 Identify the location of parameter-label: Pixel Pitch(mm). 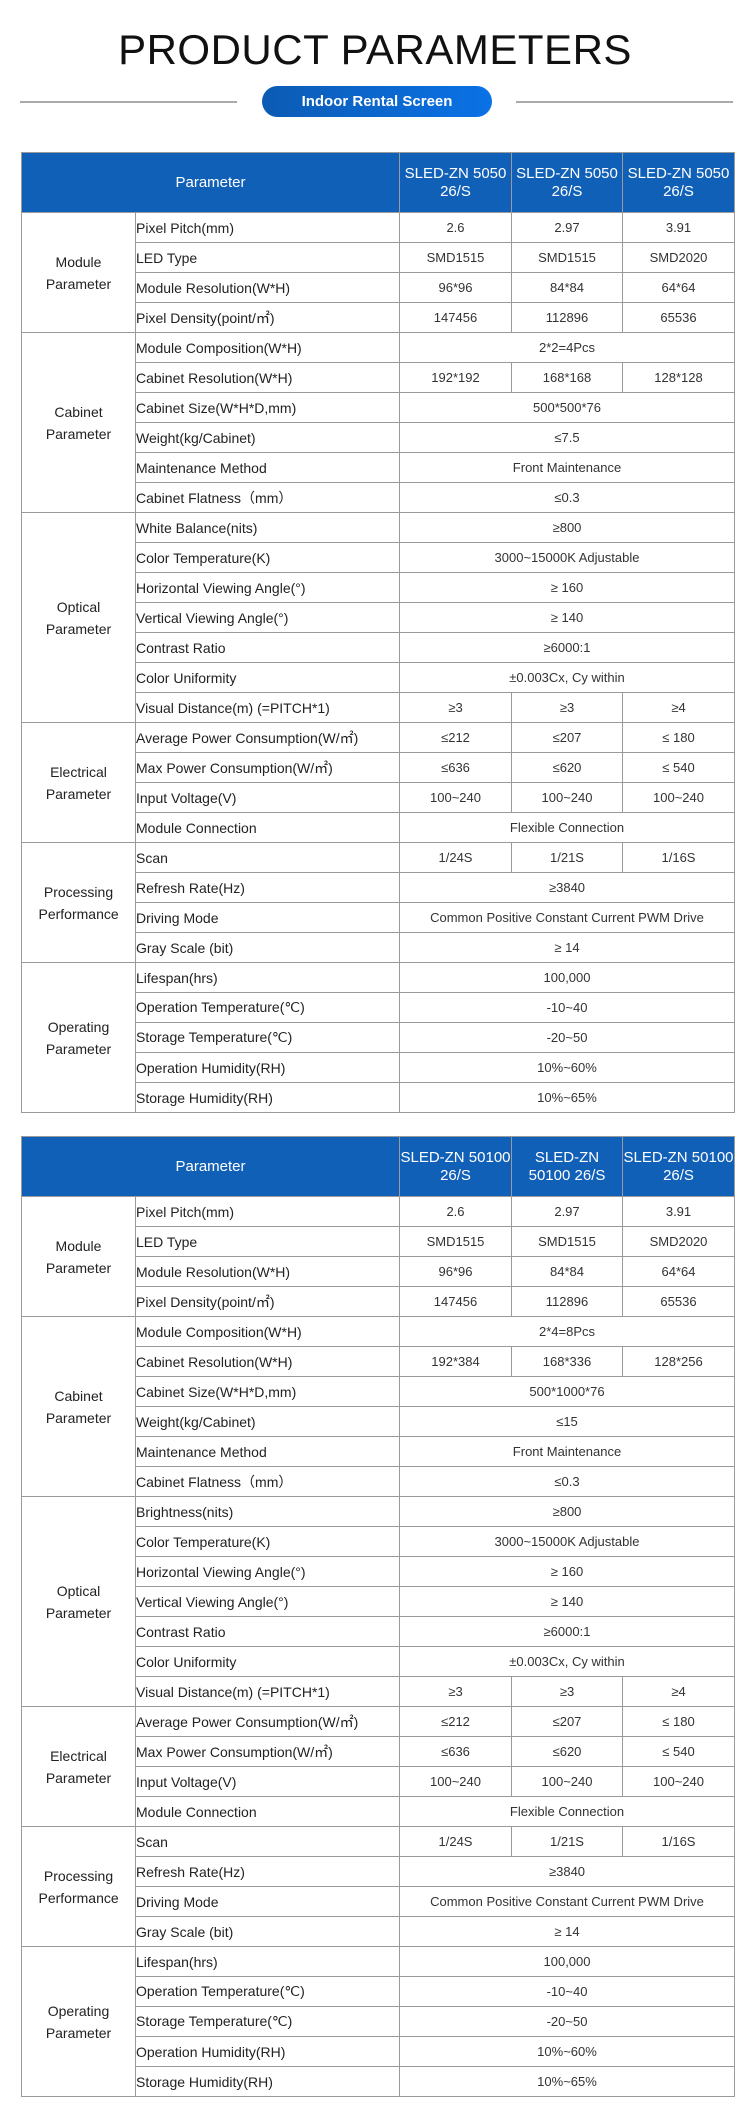
(267, 227).